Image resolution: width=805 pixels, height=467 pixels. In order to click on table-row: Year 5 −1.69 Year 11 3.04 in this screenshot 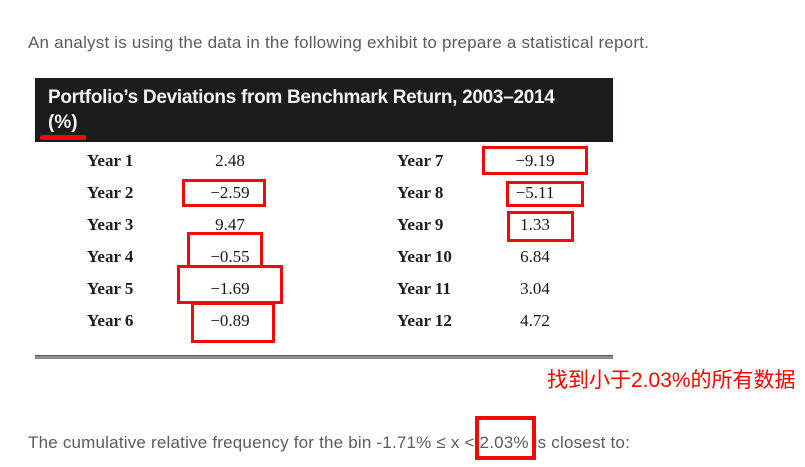, I will do `click(324, 289)`.